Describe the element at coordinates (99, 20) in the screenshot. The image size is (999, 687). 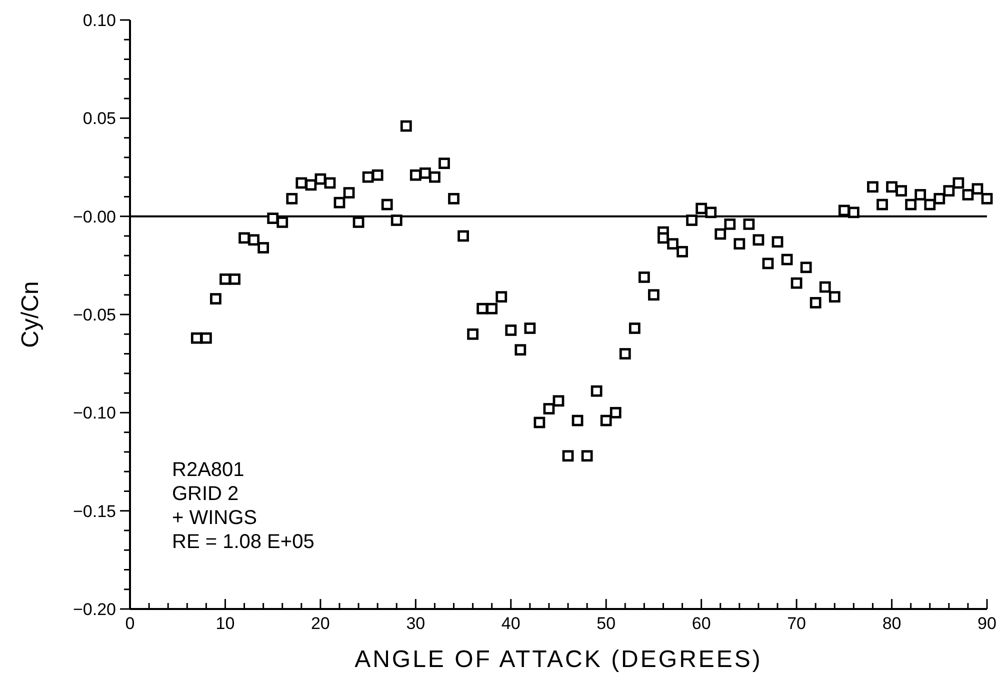
I see `y-tick-label: 0.10` at that location.